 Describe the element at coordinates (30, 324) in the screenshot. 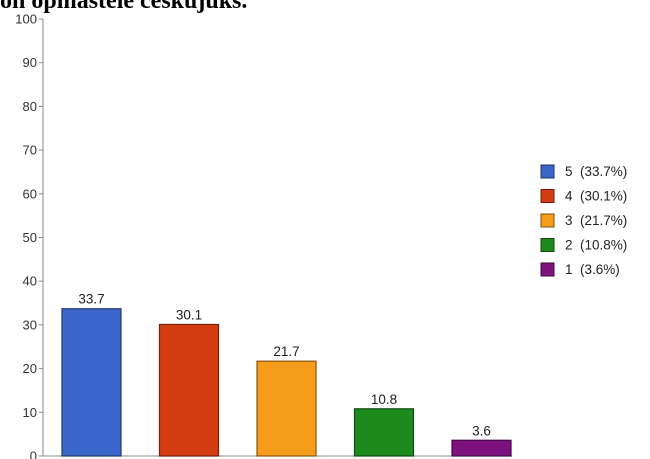

I see `y-tick-label: 30` at that location.